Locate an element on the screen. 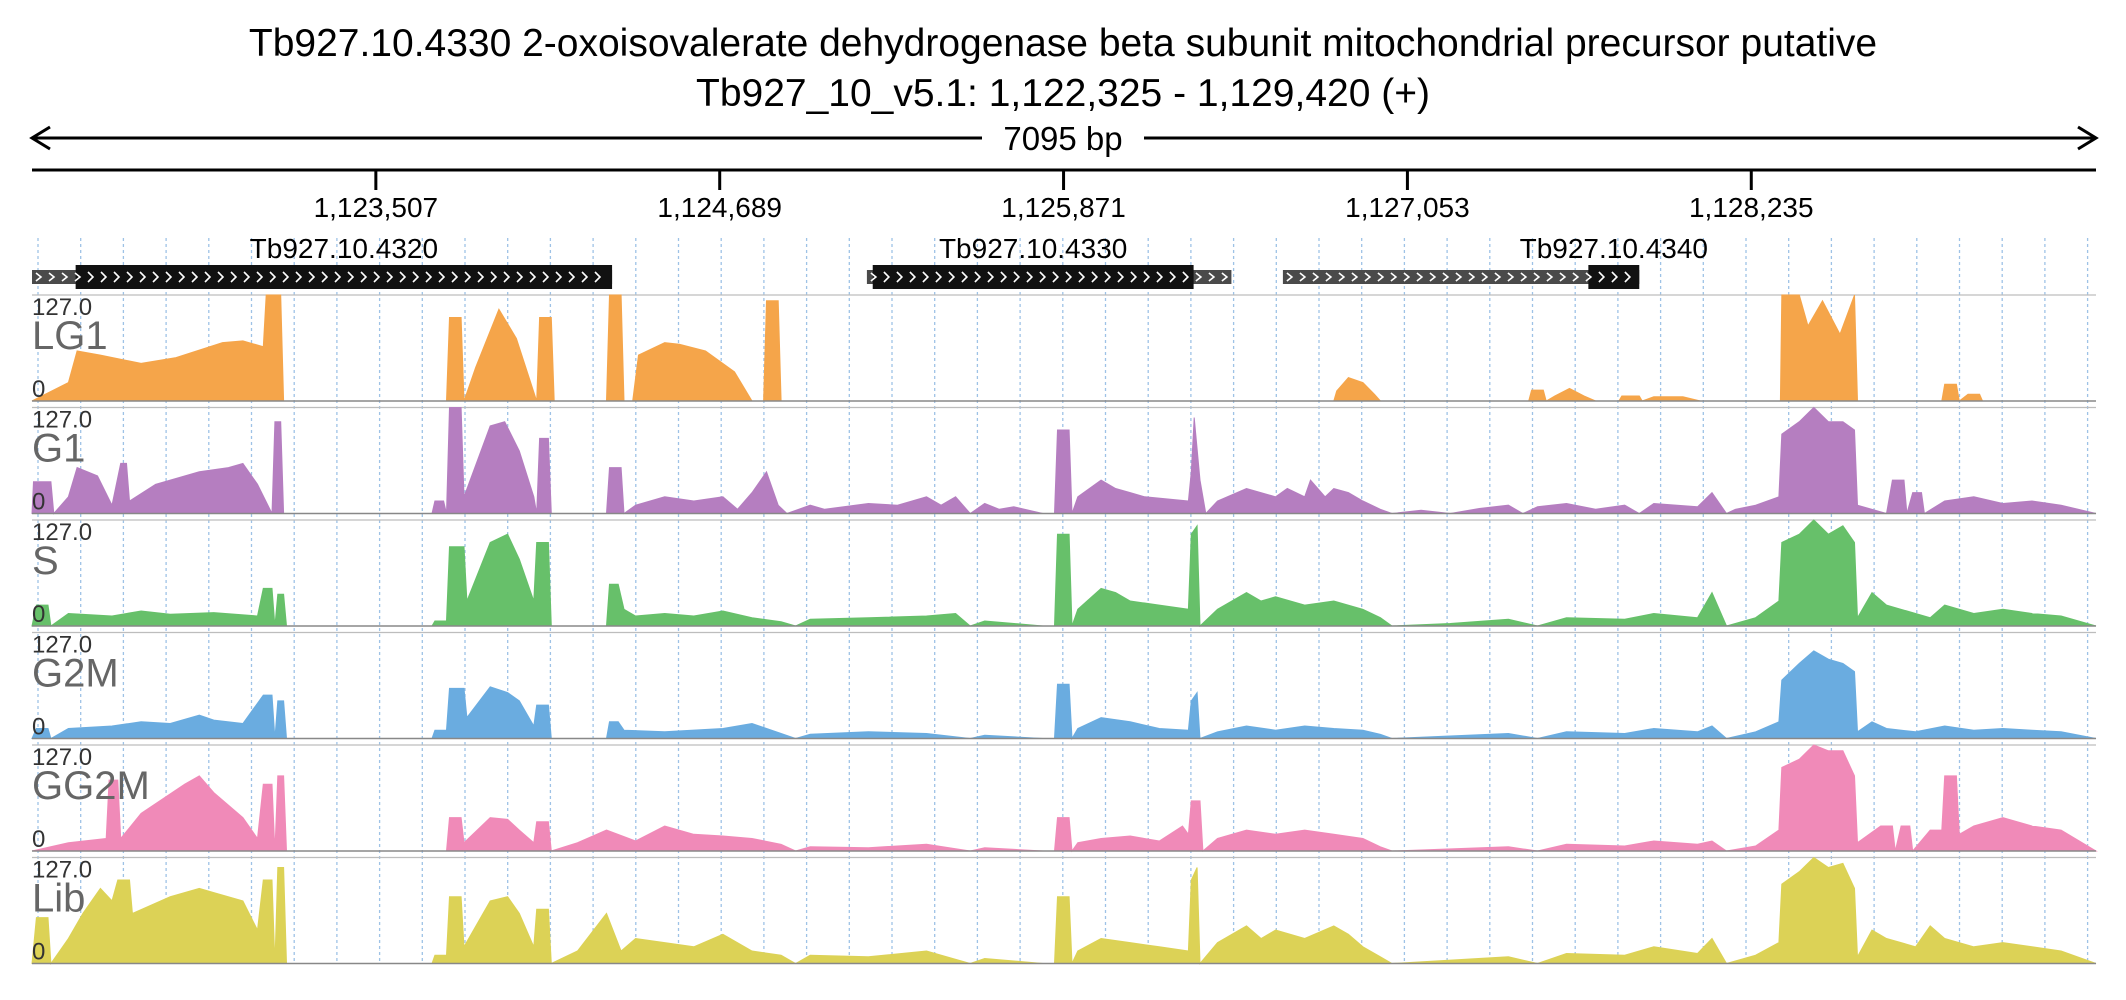  gene-label: Tb927.10.4340 is located at coordinates (1614, 248).